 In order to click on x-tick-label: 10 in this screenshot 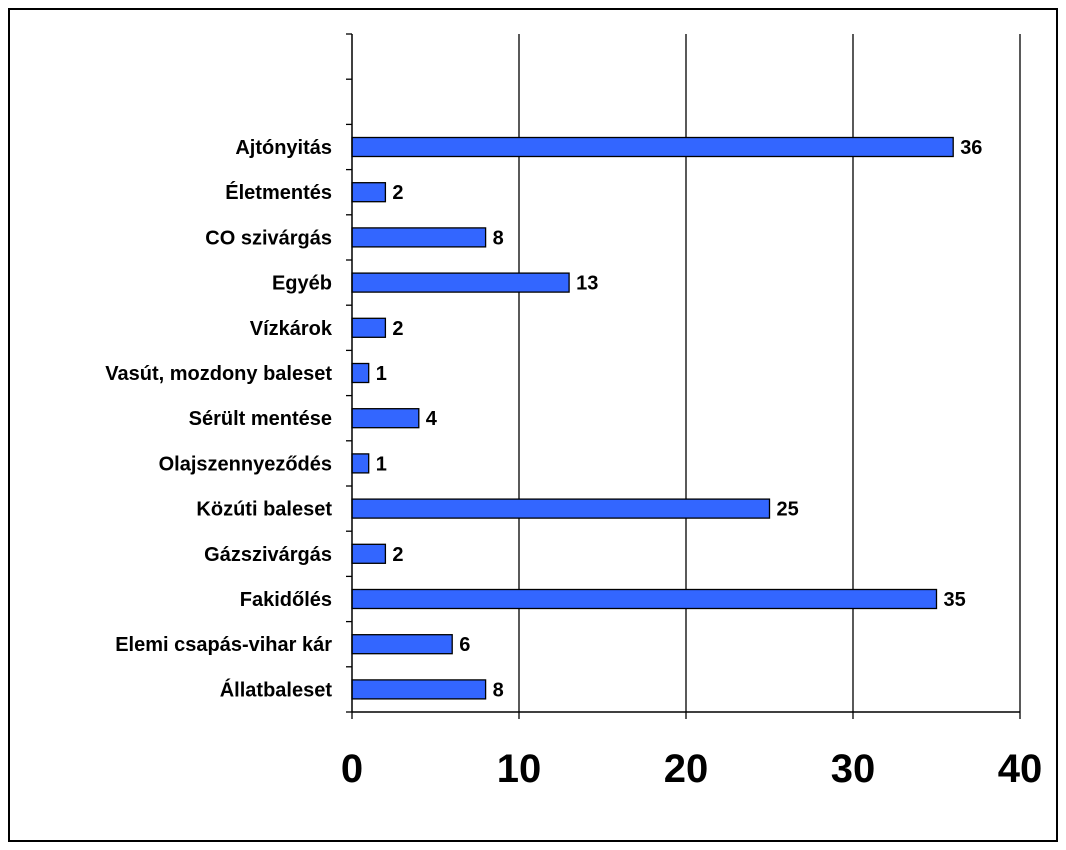, I will do `click(519, 769)`.